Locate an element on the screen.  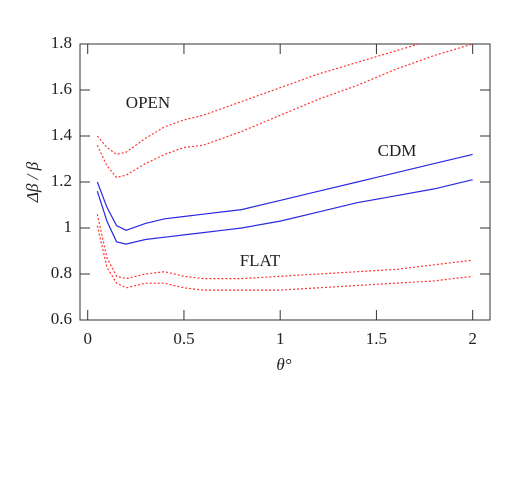
y-tick-label: 1.6 is located at coordinates (61, 88).